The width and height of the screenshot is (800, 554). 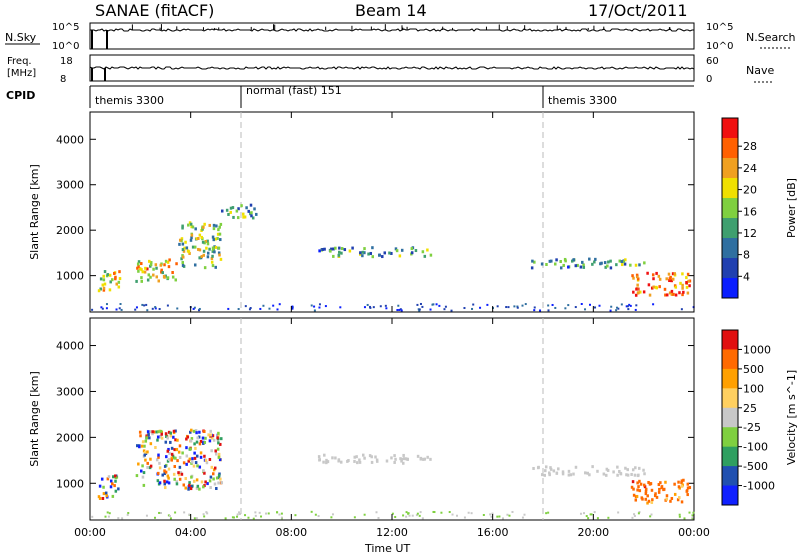 I want to click on y-axis-label: Slant Range [km], so click(x=34, y=212).